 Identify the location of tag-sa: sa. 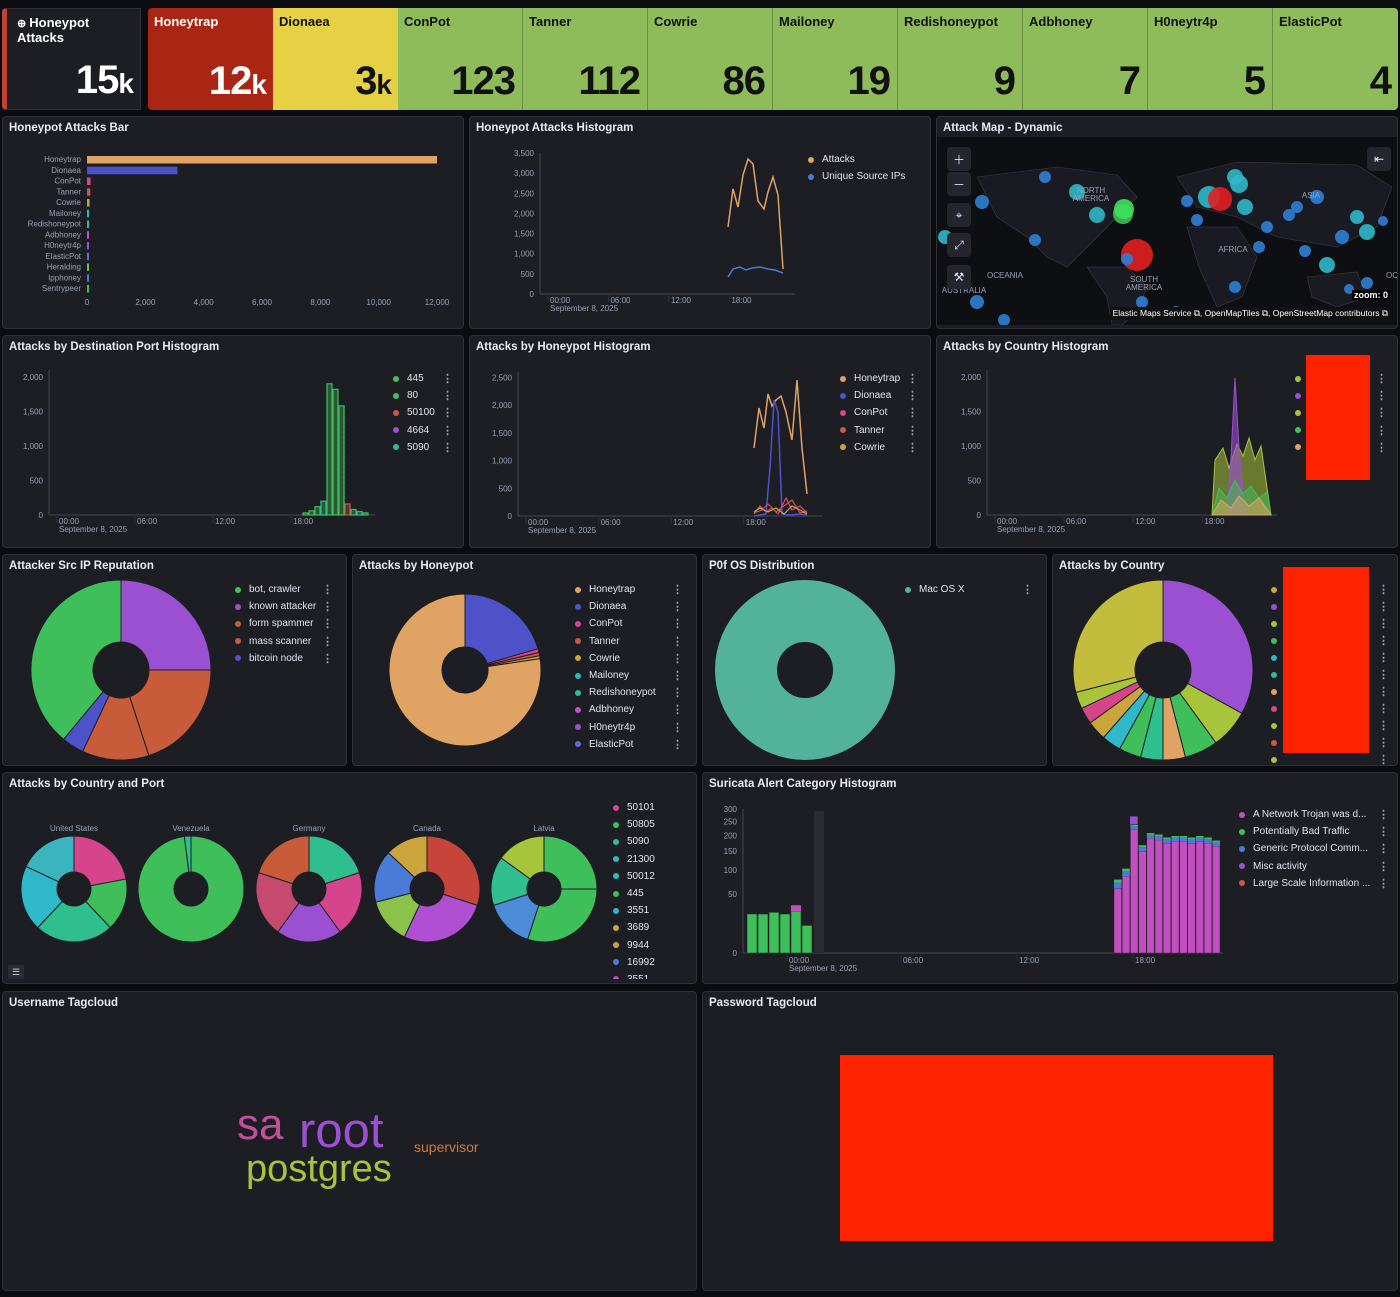
(260, 1124).